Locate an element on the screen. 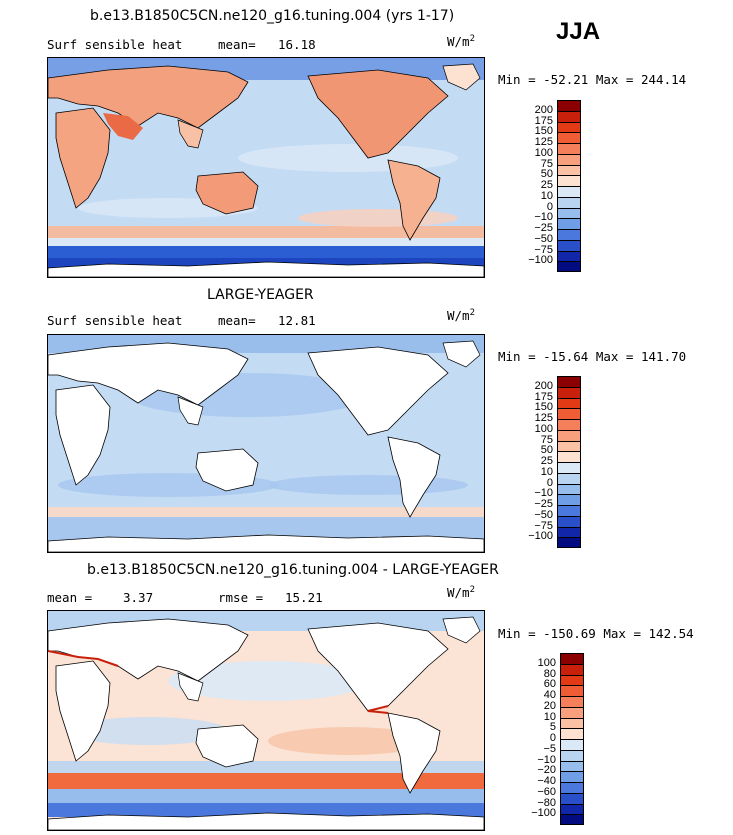  colorbar-label: 60 is located at coordinates (549, 684).